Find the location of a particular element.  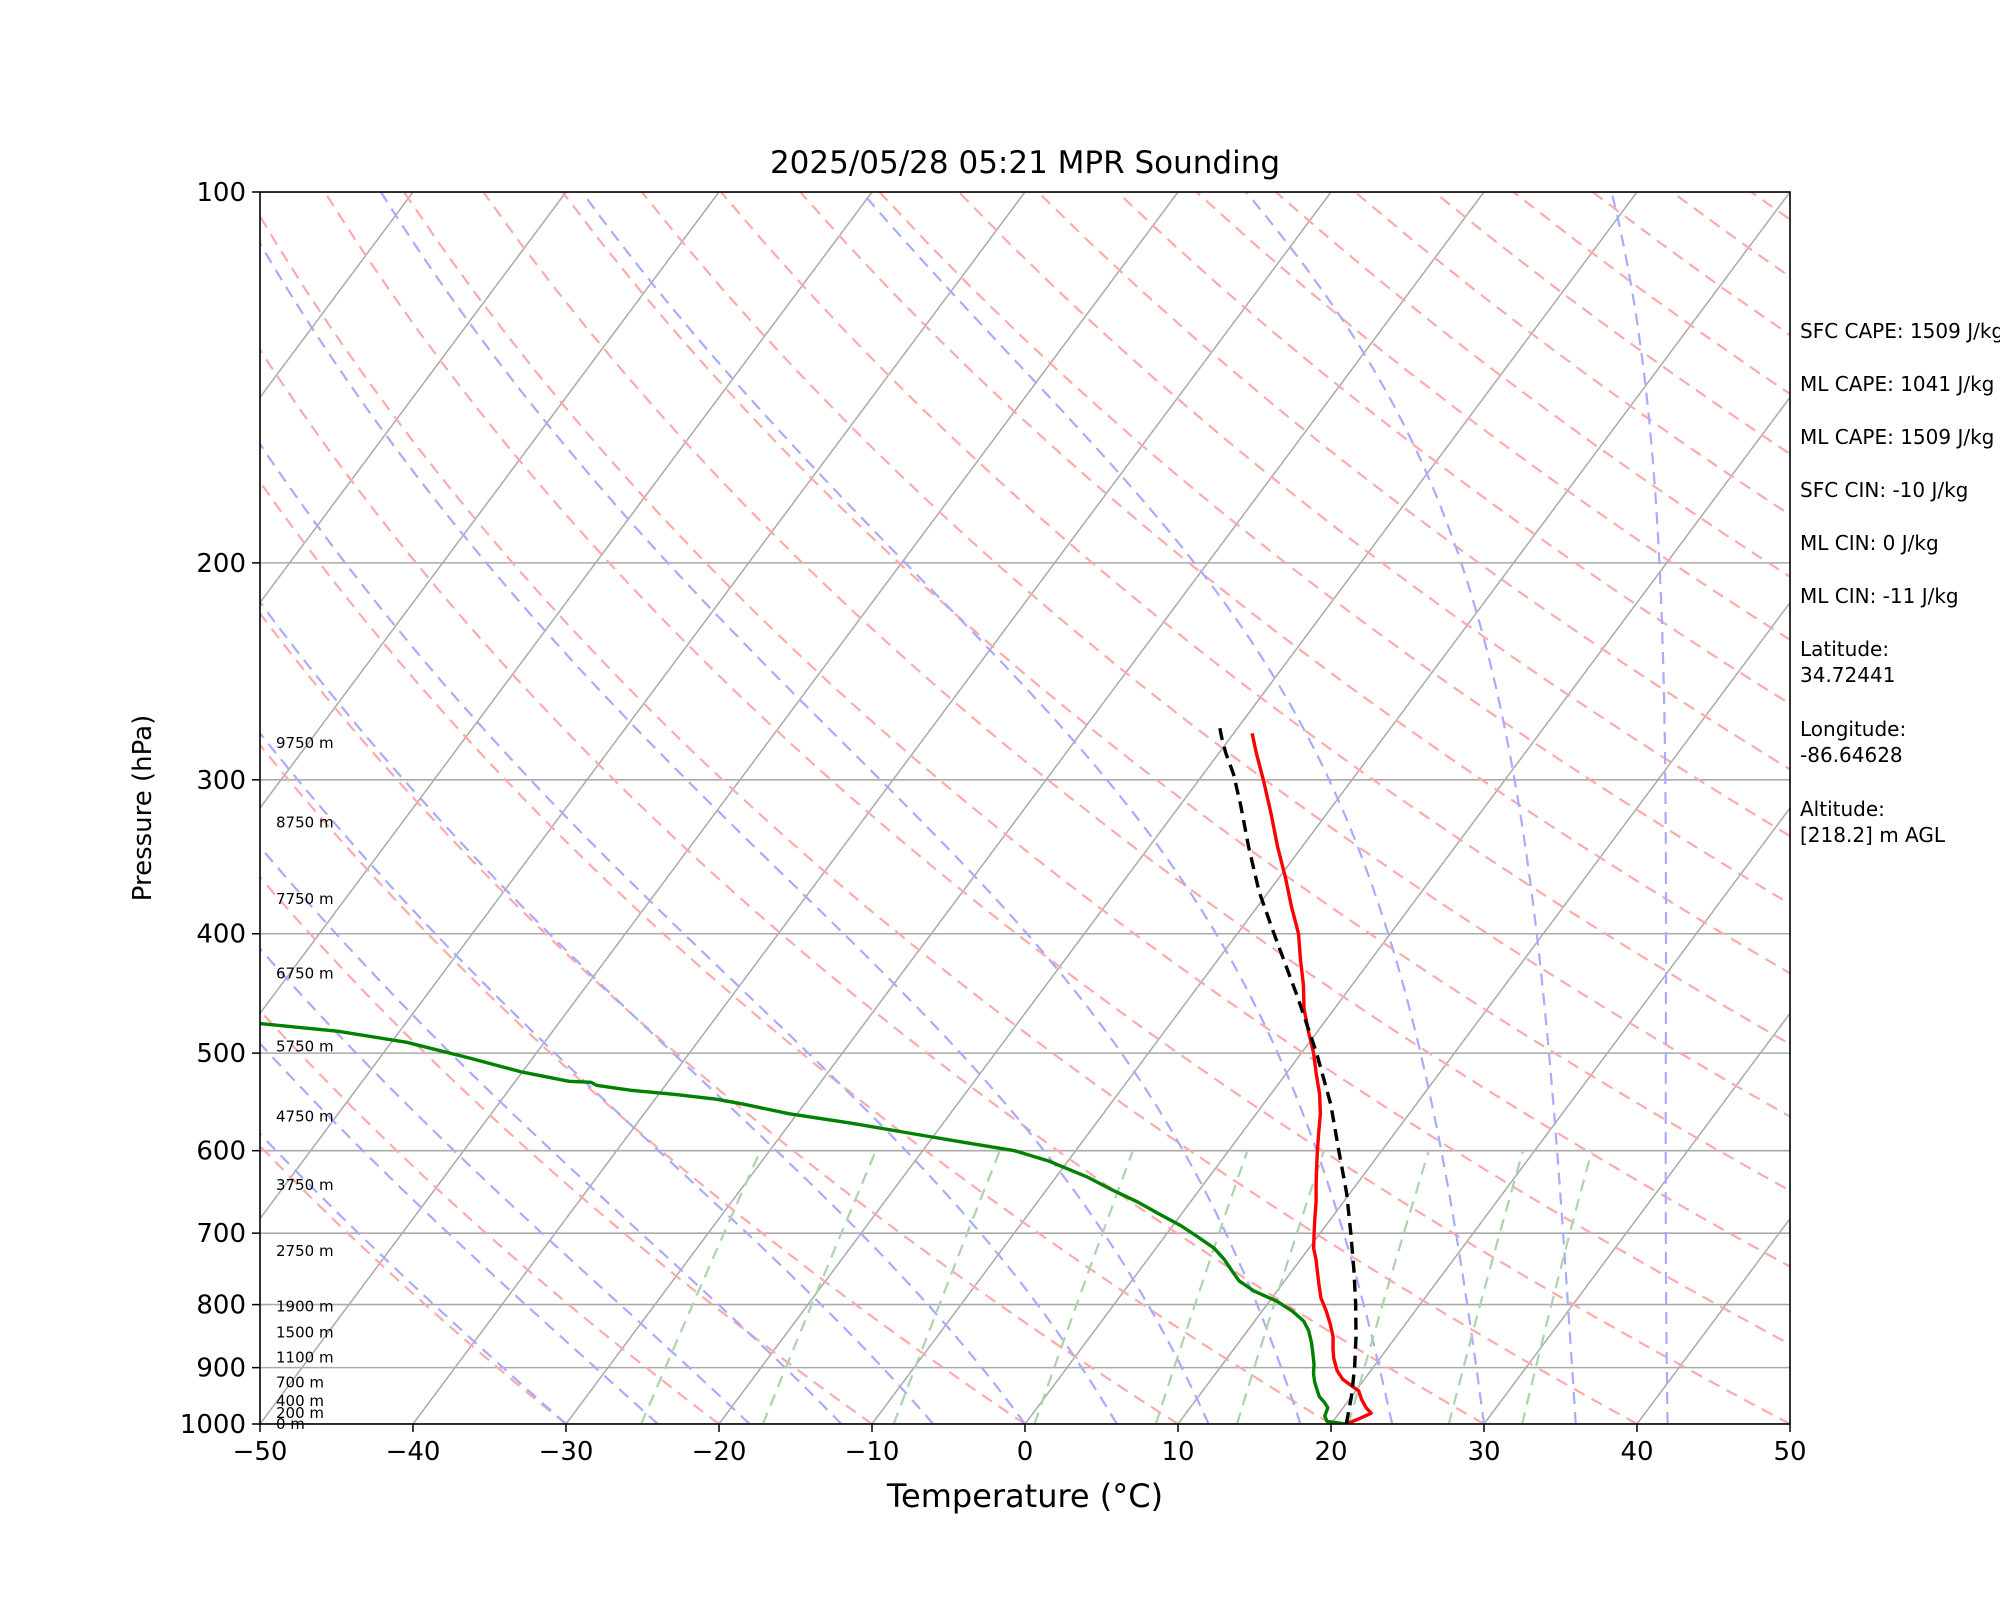

height-label: 7750 m is located at coordinates (305, 899).